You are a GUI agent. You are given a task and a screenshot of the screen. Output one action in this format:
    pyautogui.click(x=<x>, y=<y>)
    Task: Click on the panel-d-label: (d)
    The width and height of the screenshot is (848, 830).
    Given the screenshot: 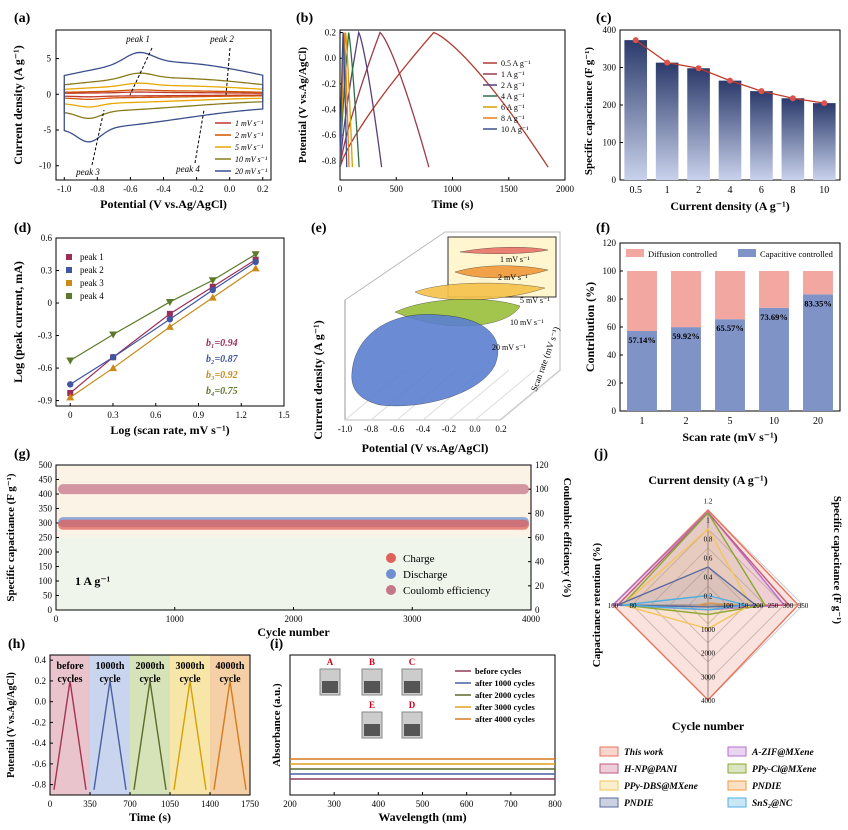 What is the action you would take?
    pyautogui.click(x=22, y=228)
    